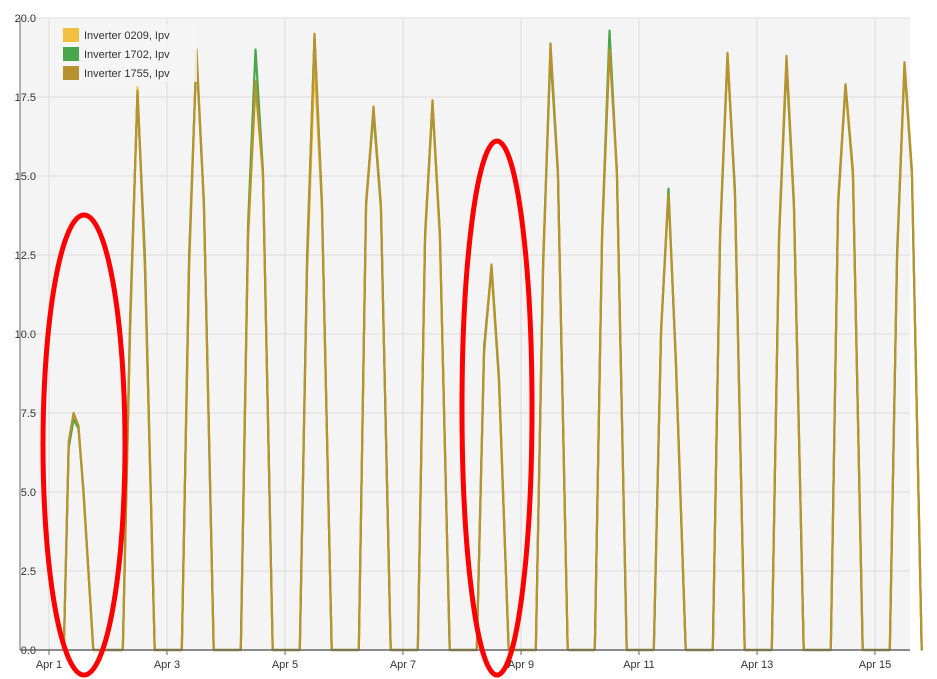 The height and width of the screenshot is (679, 937). I want to click on y-tick-label: 7.5, so click(28, 414).